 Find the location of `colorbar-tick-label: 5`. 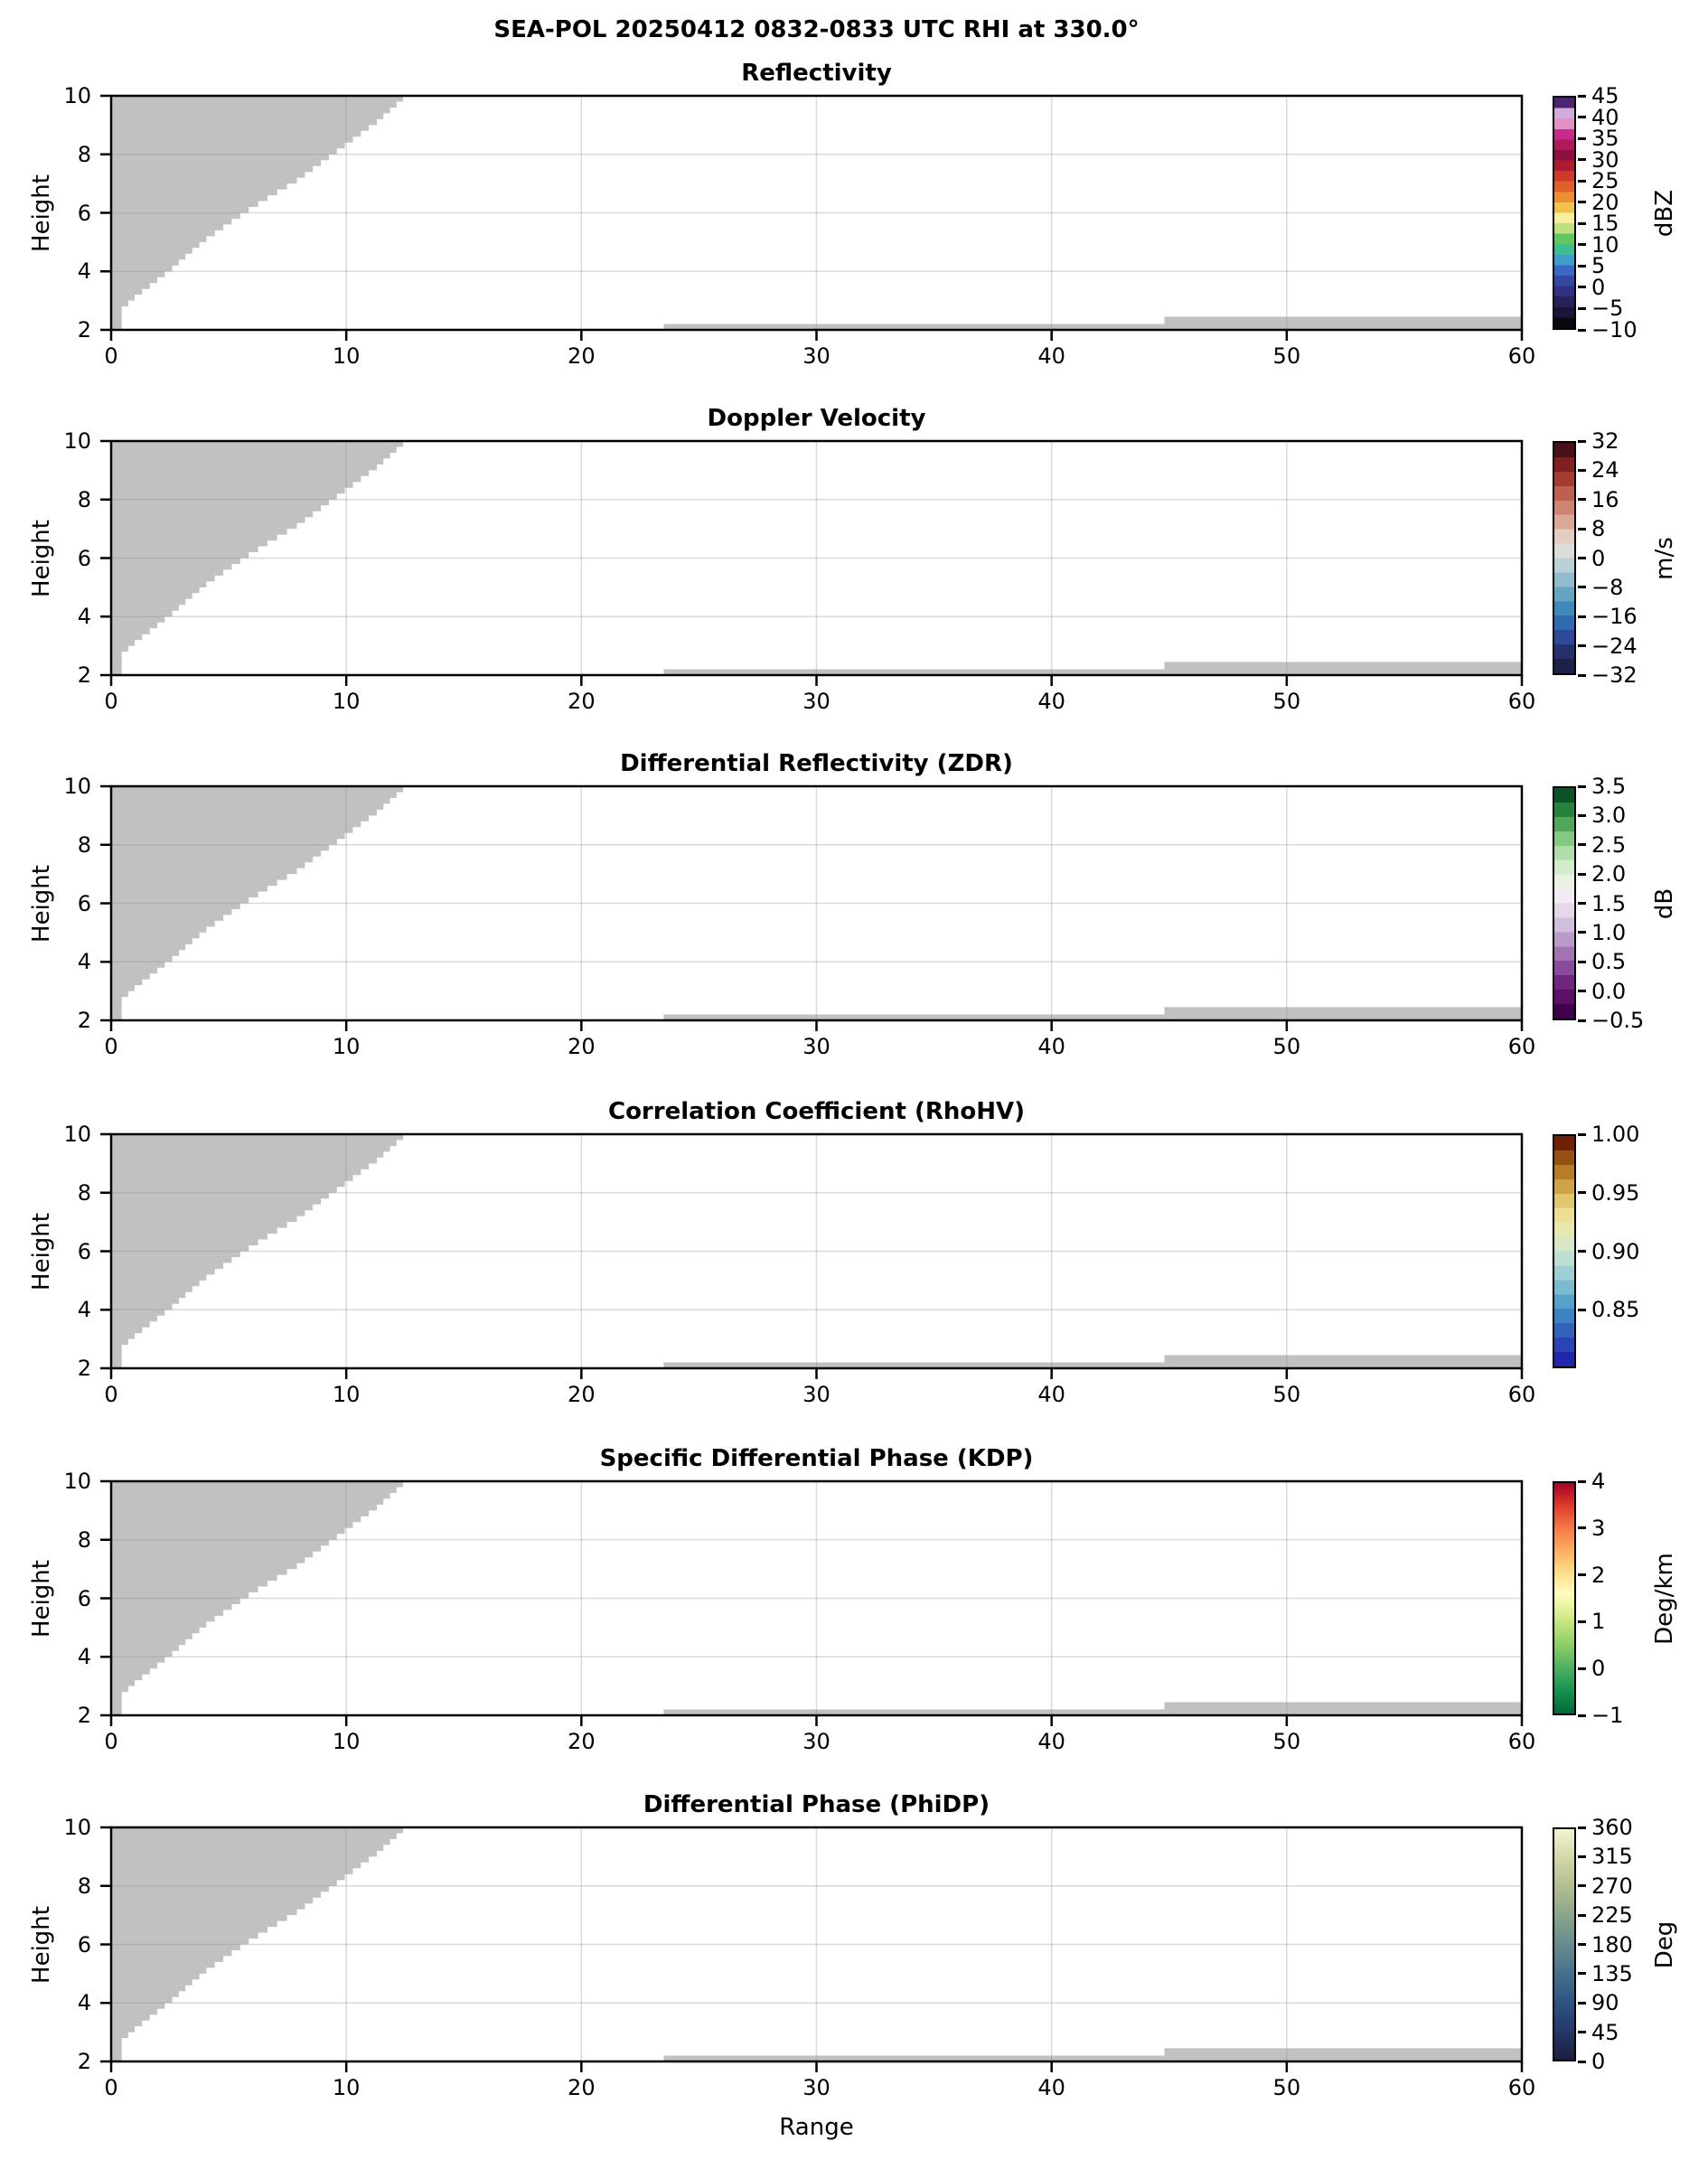

colorbar-tick-label: 5 is located at coordinates (1598, 266).